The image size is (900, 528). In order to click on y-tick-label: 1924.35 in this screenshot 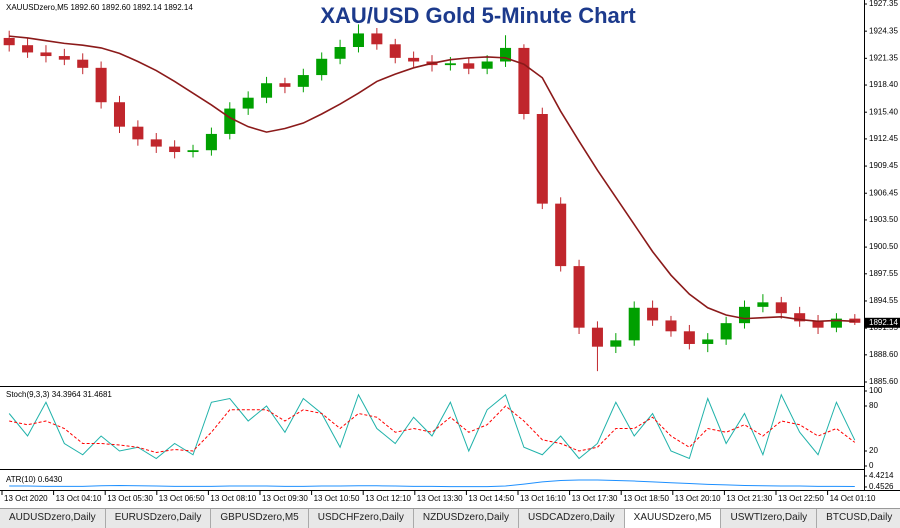, I will do `click(883, 30)`.